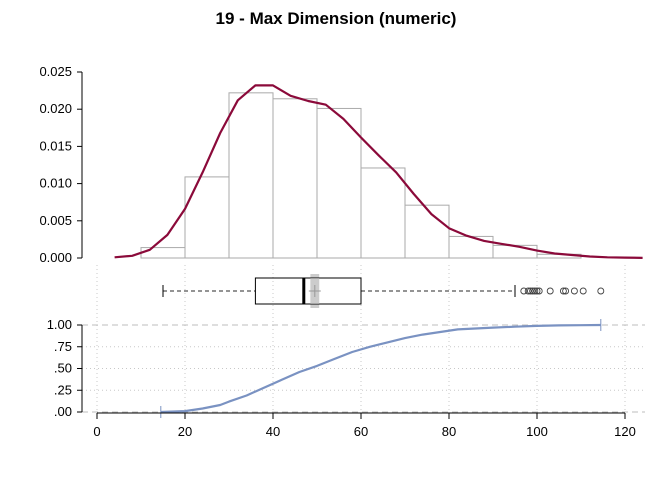 Image resolution: width=672 pixels, height=480 pixels. What do you see at coordinates (63, 411) in the screenshot?
I see `ecdf-y-tick-label: .00` at bounding box center [63, 411].